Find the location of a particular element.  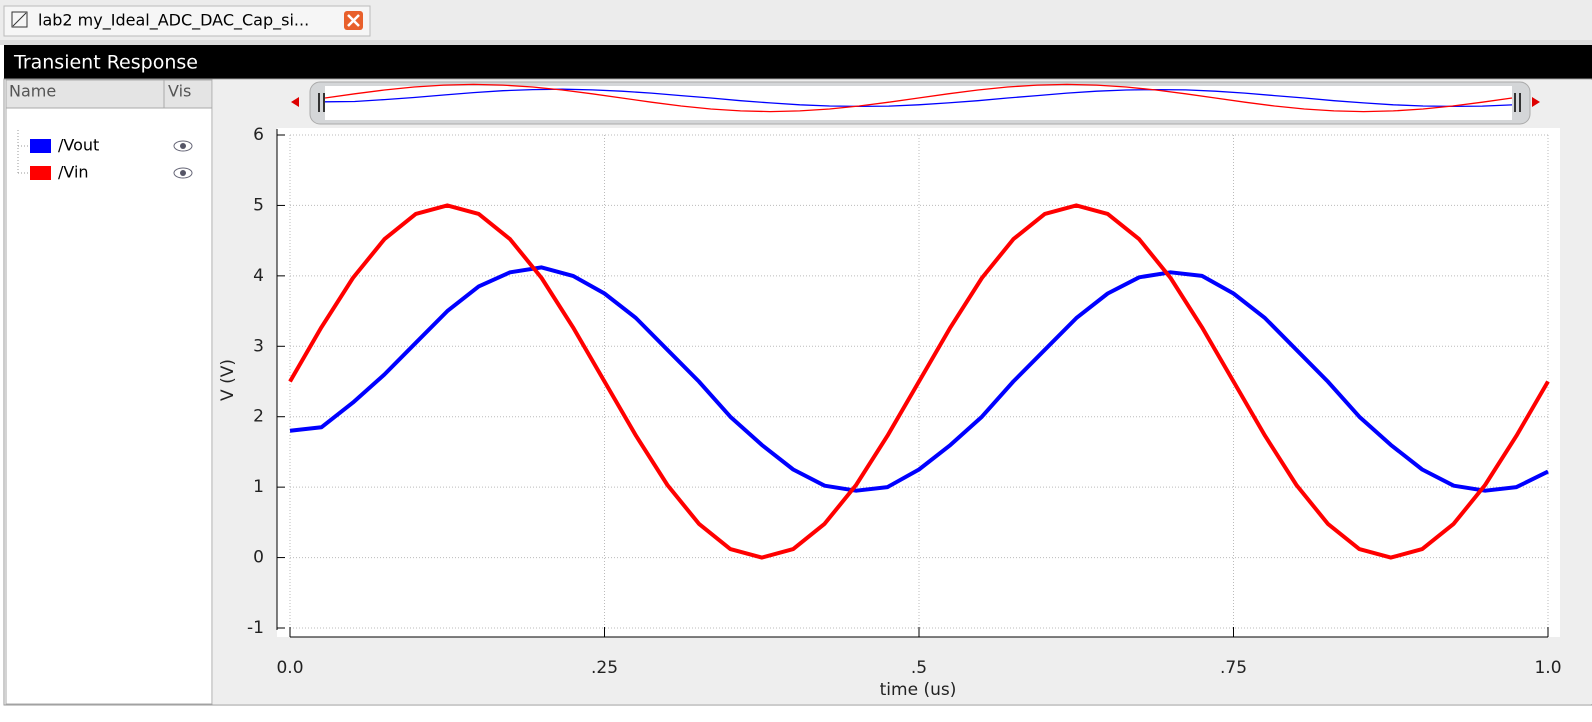

legend: /Vout/Vin is located at coordinates (111, 159).